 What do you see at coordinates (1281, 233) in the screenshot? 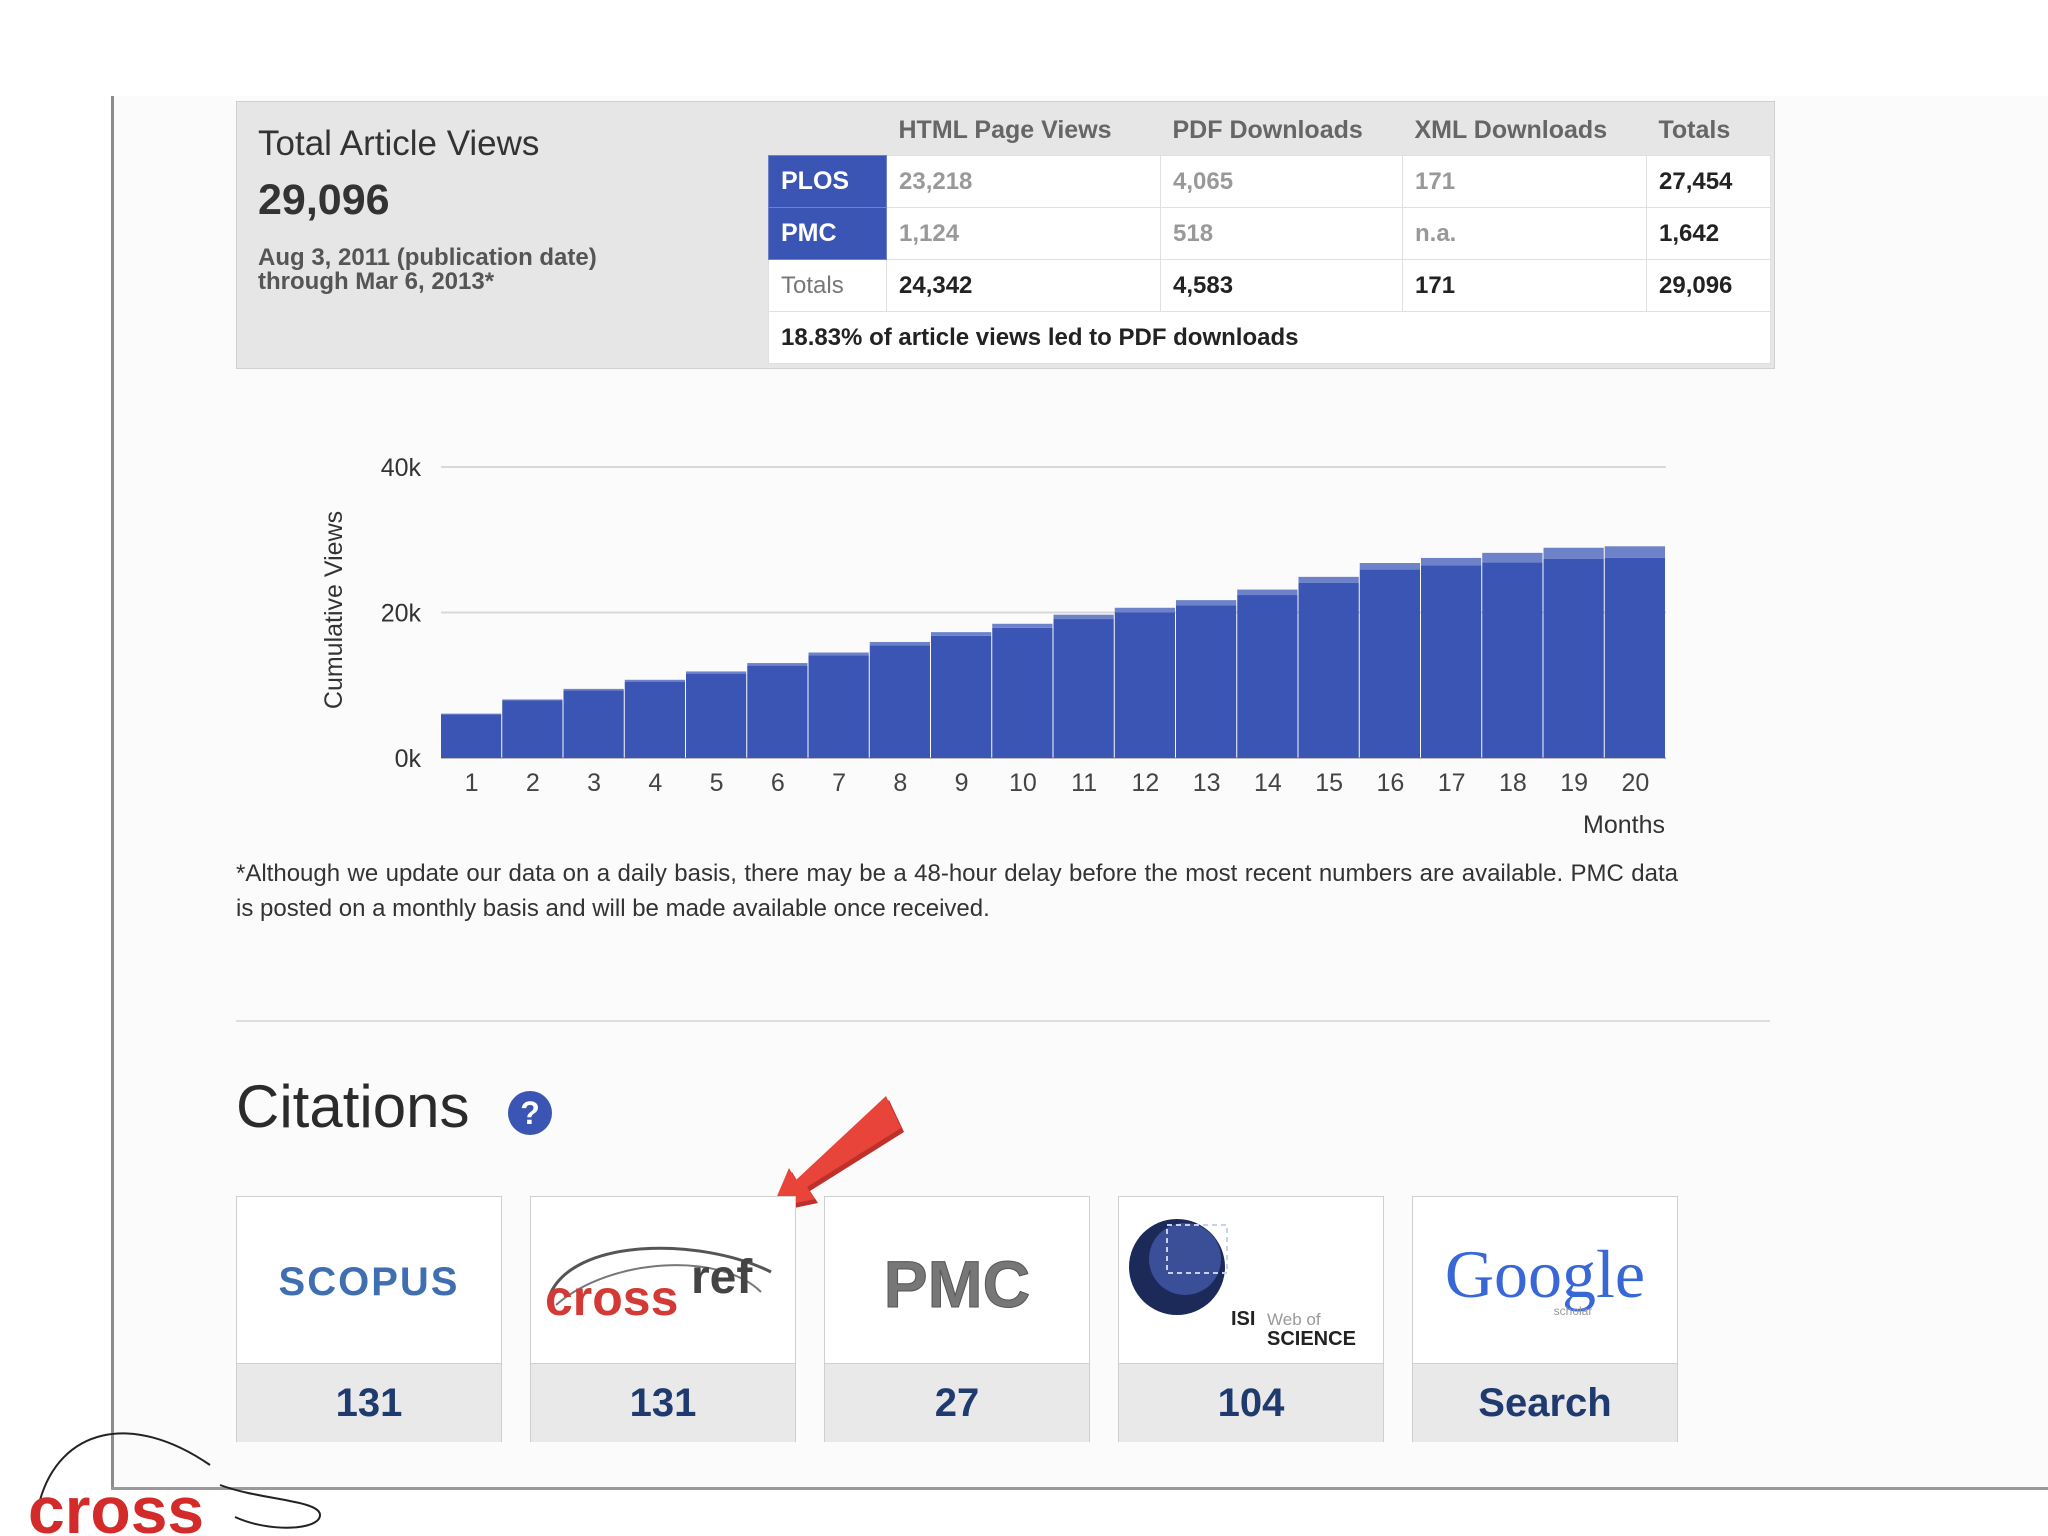
I see `cell-pdf: 518` at bounding box center [1281, 233].